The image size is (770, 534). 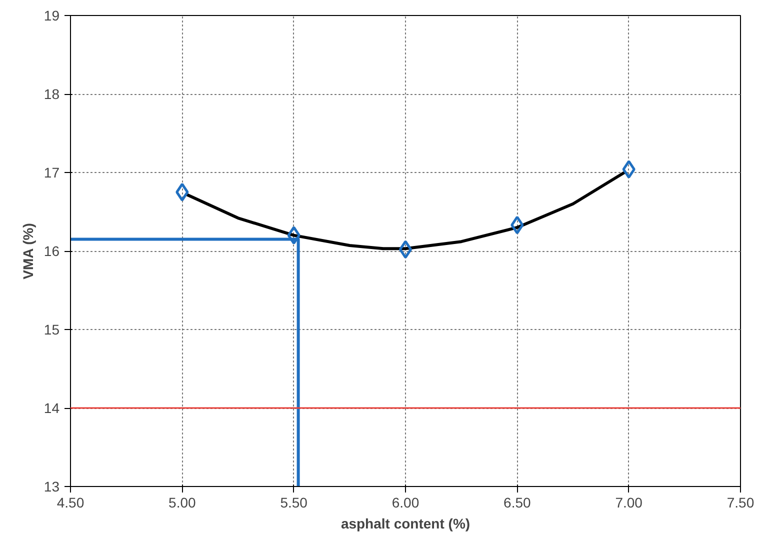 What do you see at coordinates (52, 172) in the screenshot?
I see `y-tick-label: 17` at bounding box center [52, 172].